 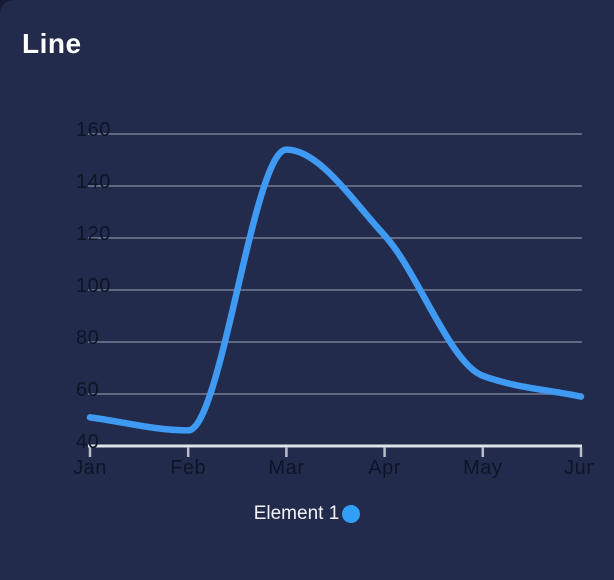 What do you see at coordinates (88, 390) in the screenshot?
I see `y-axis-label: 60` at bounding box center [88, 390].